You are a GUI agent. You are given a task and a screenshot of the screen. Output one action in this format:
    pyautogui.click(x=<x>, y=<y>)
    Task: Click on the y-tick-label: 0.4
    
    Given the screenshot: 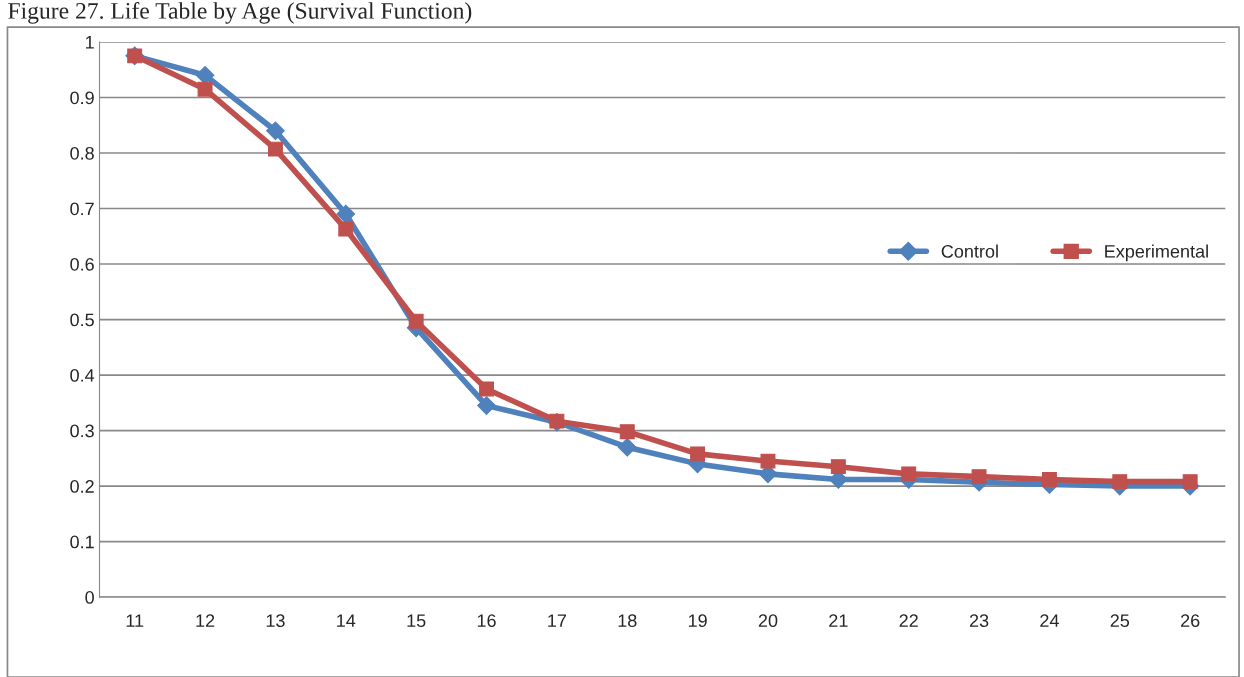 What is the action you would take?
    pyautogui.click(x=82, y=375)
    